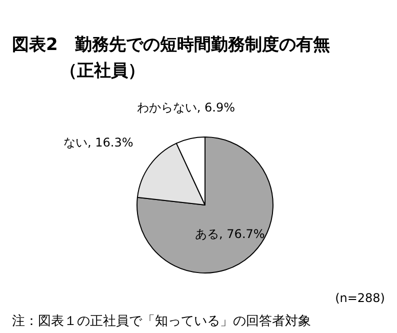  I want to click on pie-slice, so click(205, 205).